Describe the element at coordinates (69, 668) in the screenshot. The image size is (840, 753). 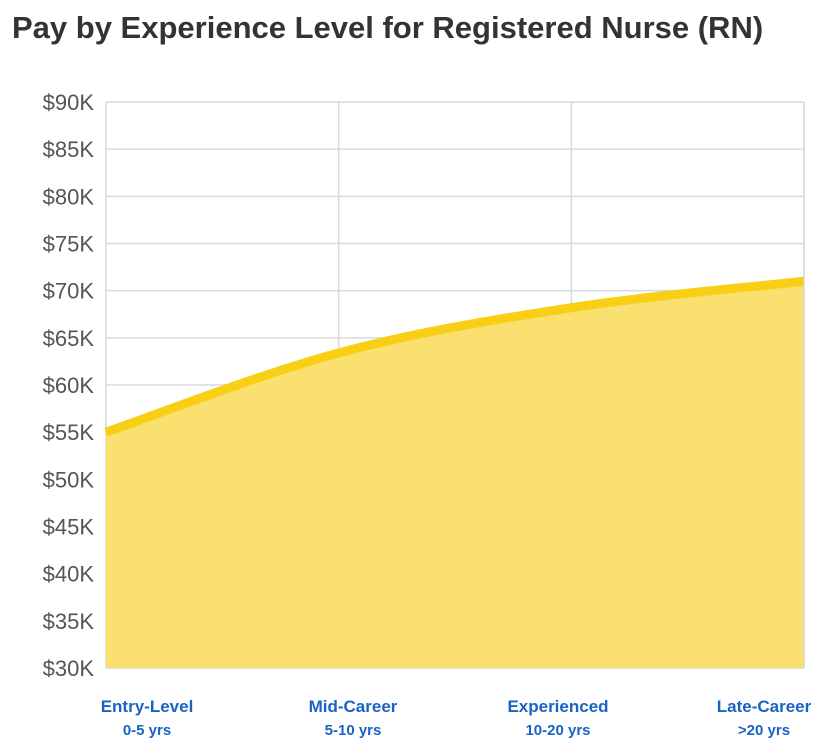
I see `y-tick-label: $30K` at that location.